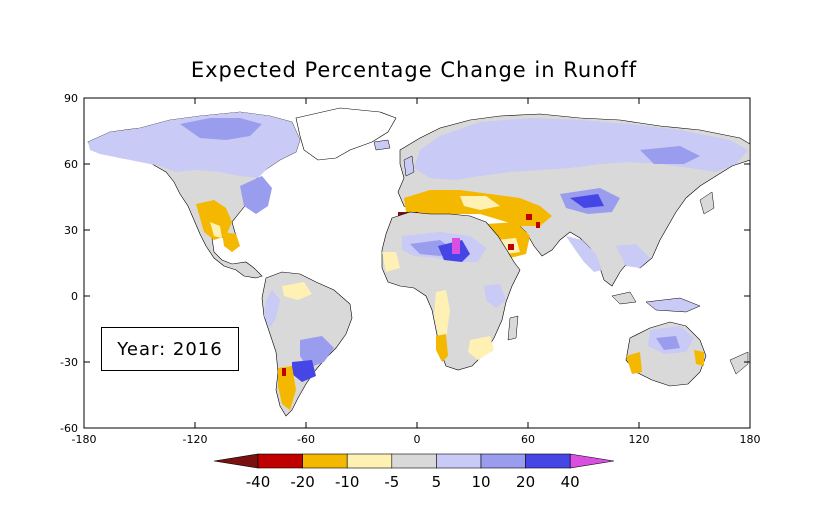 The height and width of the screenshot is (525, 828). What do you see at coordinates (170, 349) in the screenshot?
I see `year-label: Year: 2016` at bounding box center [170, 349].